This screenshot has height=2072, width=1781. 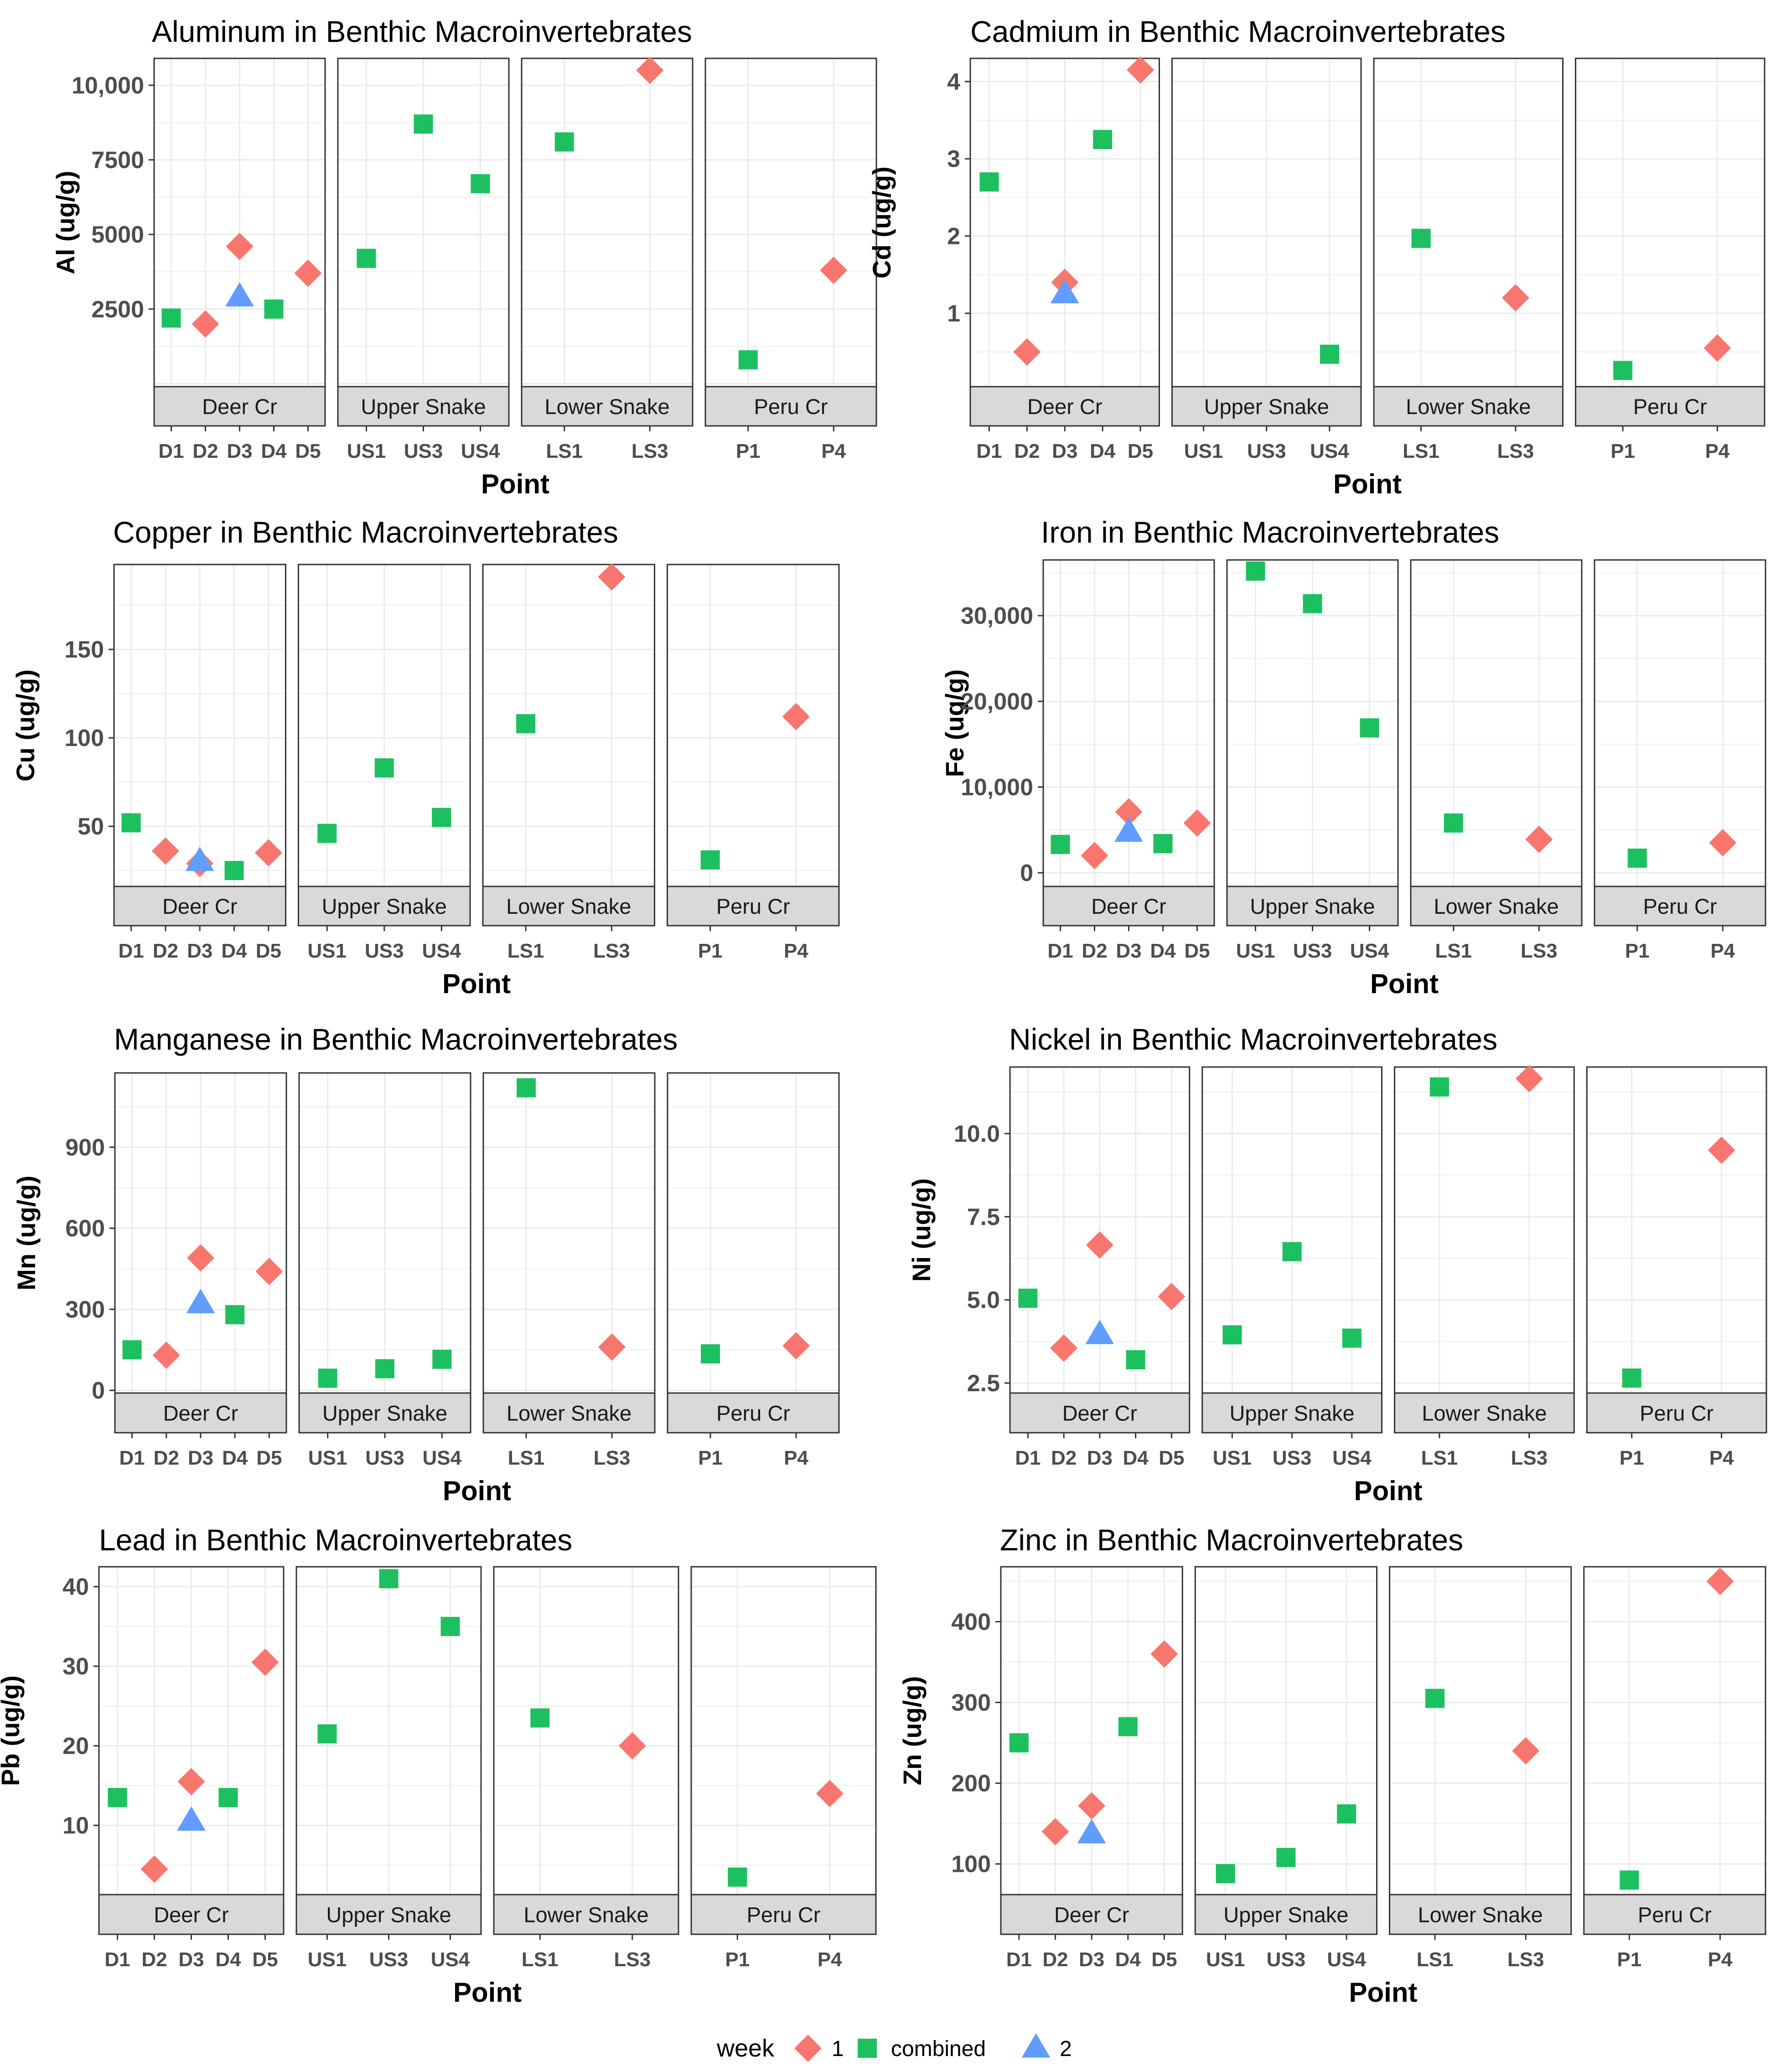 I want to click on data-point-ls1-week-combined, so click(x=1439, y=1087).